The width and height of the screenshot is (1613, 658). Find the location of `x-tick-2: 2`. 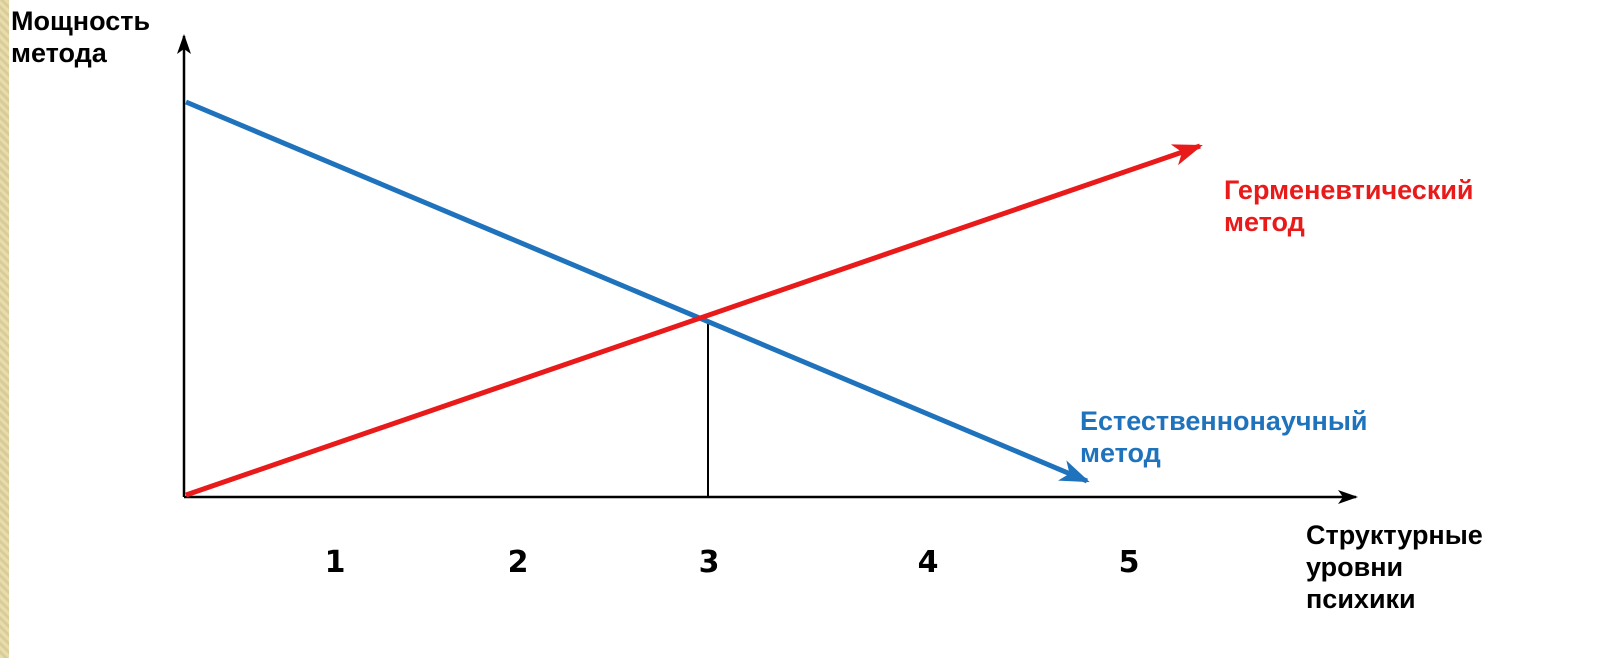

x-tick-2: 2 is located at coordinates (518, 562).